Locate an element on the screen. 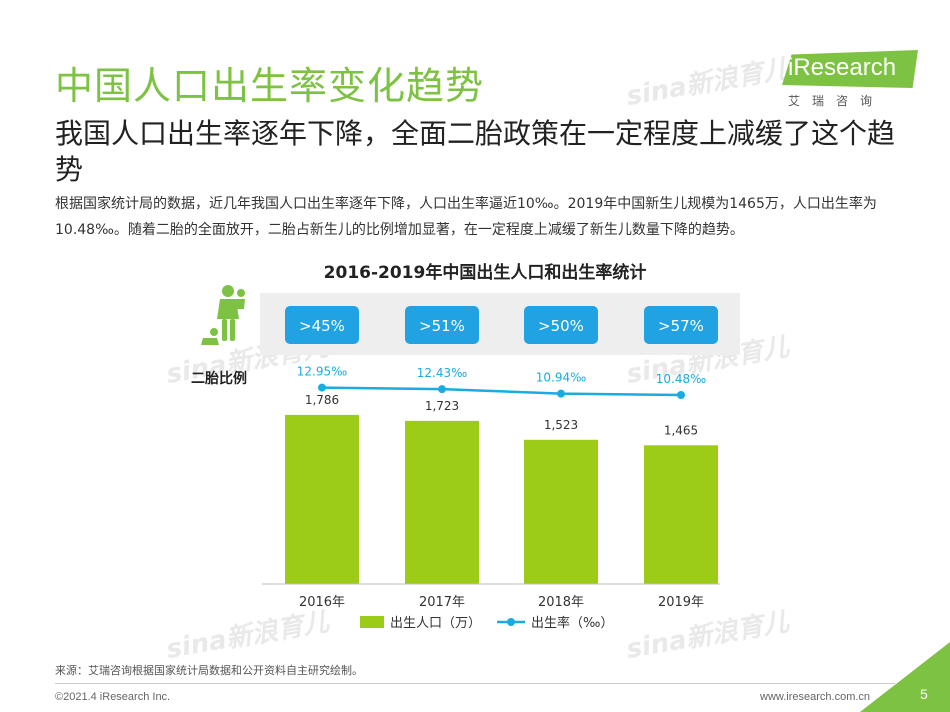  page-subtitle: 我国人口出生率逐年下降，全面二胎政策在一定程度上减缓了这个趋势 is located at coordinates (475, 151).